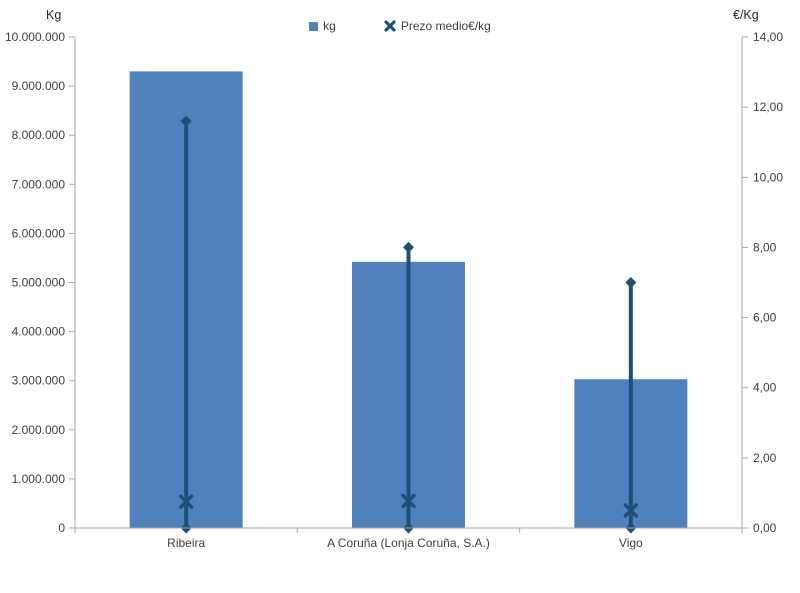 The height and width of the screenshot is (593, 800). I want to click on right-tick-label: 8,00, so click(765, 247).